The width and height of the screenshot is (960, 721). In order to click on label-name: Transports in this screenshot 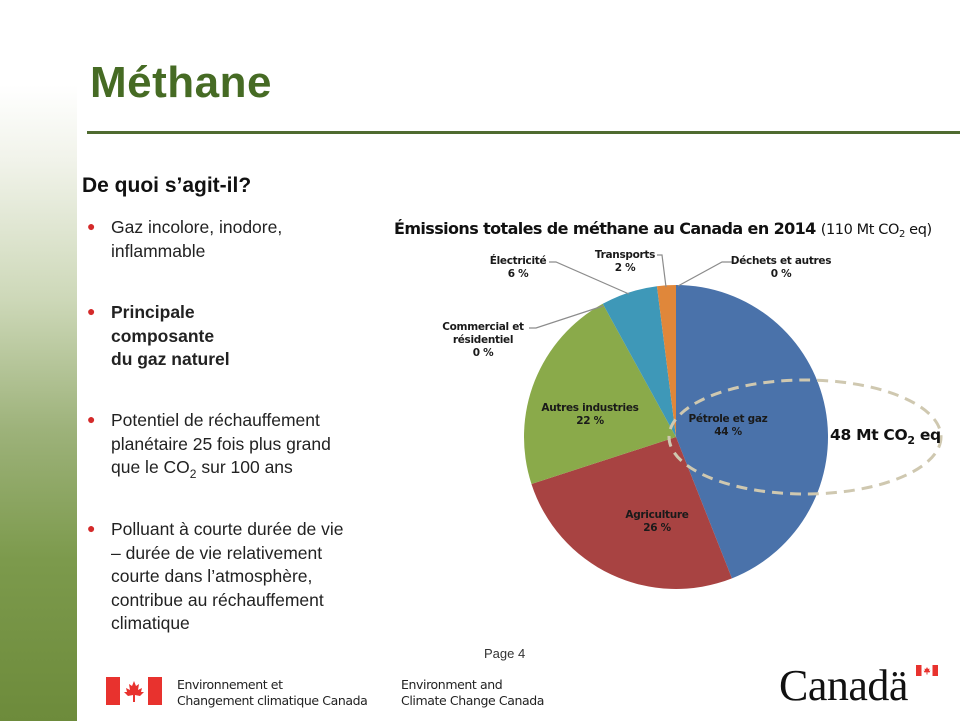, I will do `click(625, 255)`.